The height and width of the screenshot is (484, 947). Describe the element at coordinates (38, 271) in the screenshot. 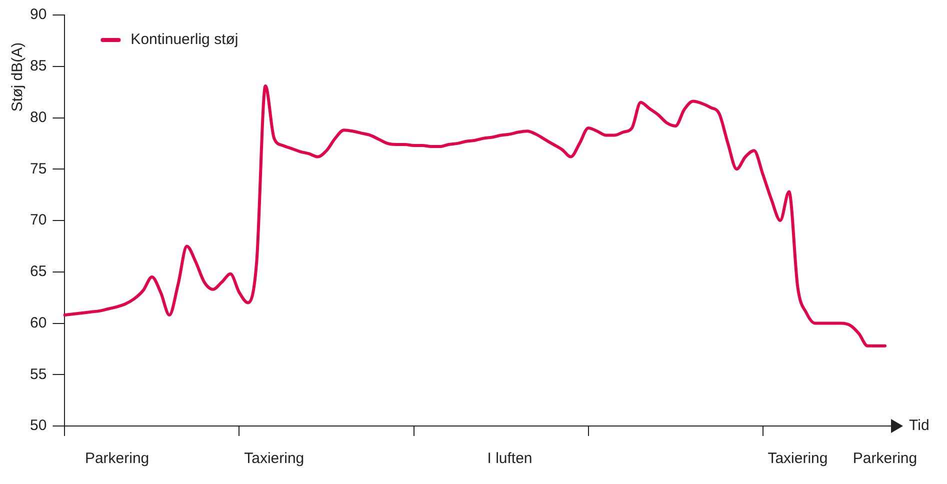

I see `y-tick-label: 65` at that location.